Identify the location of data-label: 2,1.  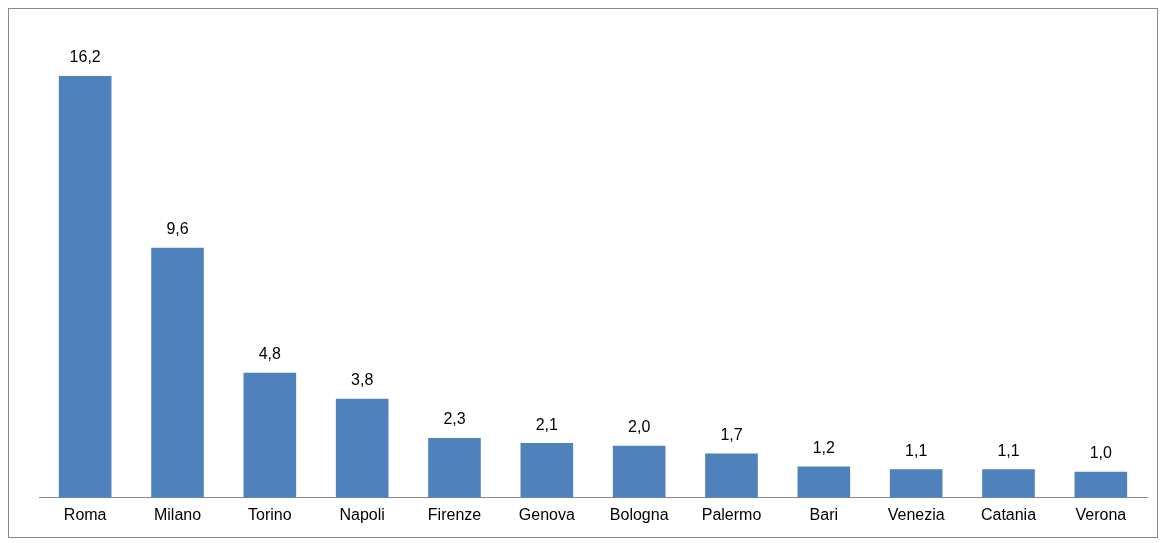
(547, 424).